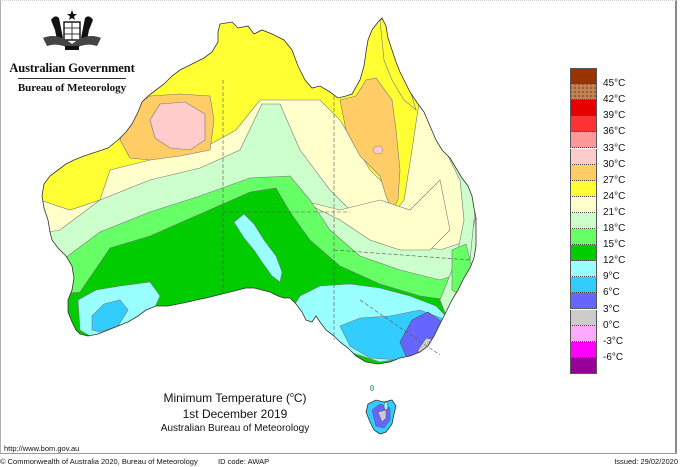 The height and width of the screenshot is (467, 680). What do you see at coordinates (646, 461) in the screenshot?
I see `issued-date: Issued: 29/02/2020` at bounding box center [646, 461].